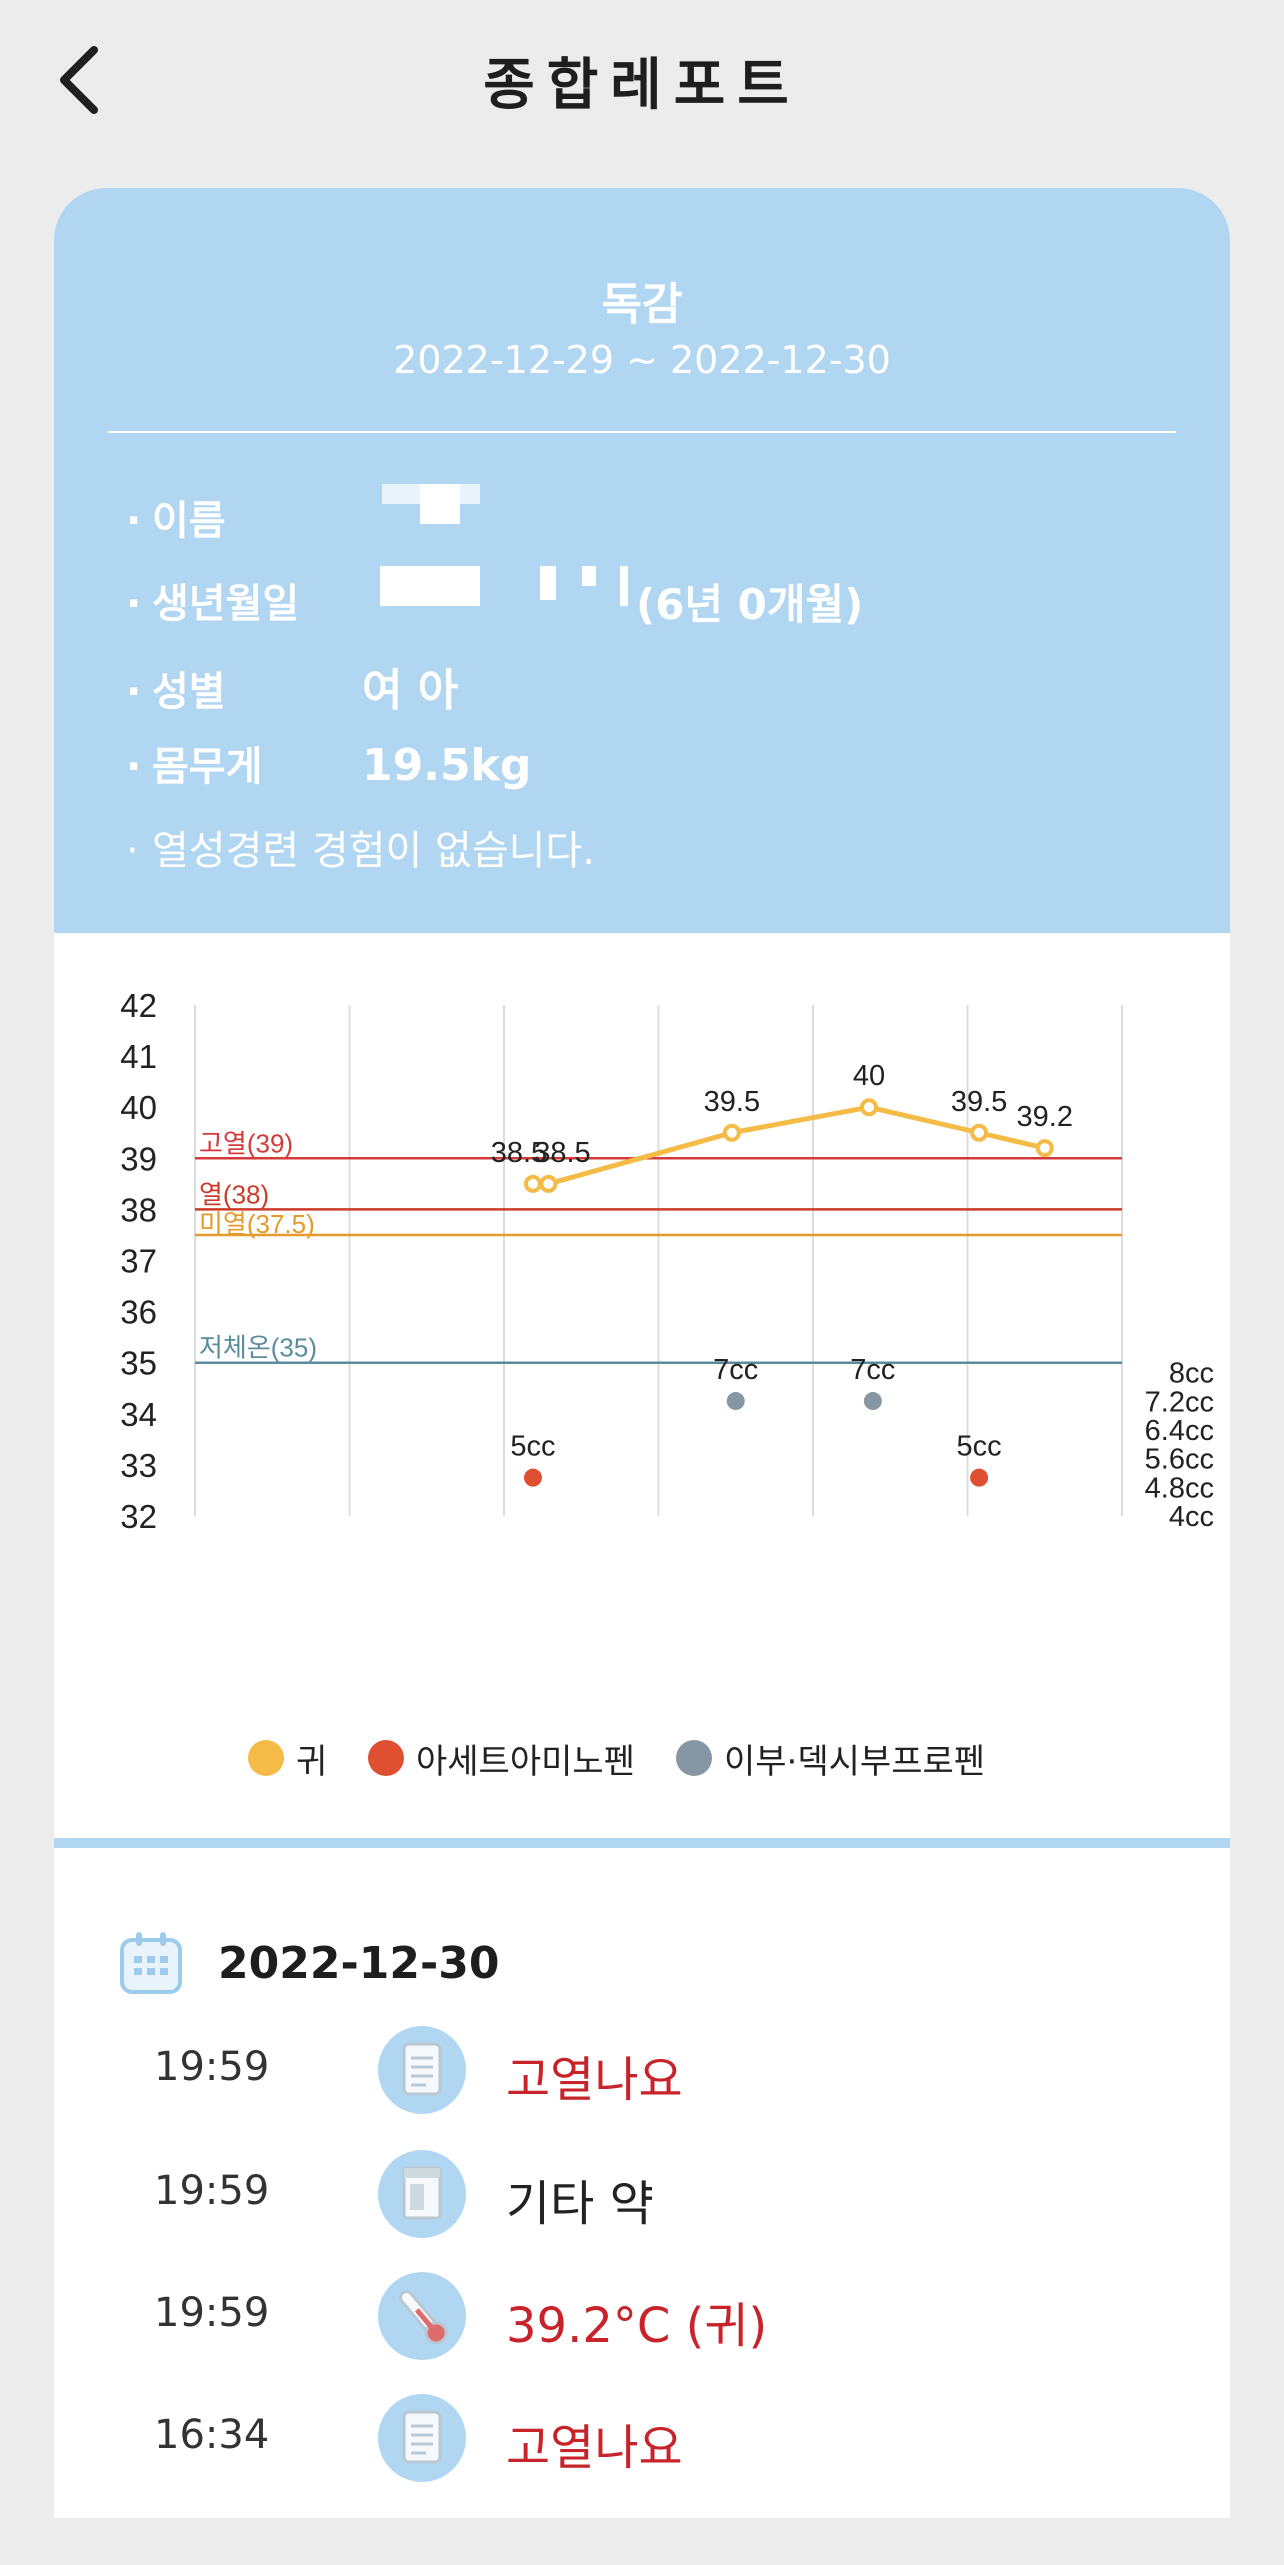 This screenshot has height=2565, width=1284. I want to click on timeline-entry: 19:59 39.2°C (귀), so click(642, 2318).